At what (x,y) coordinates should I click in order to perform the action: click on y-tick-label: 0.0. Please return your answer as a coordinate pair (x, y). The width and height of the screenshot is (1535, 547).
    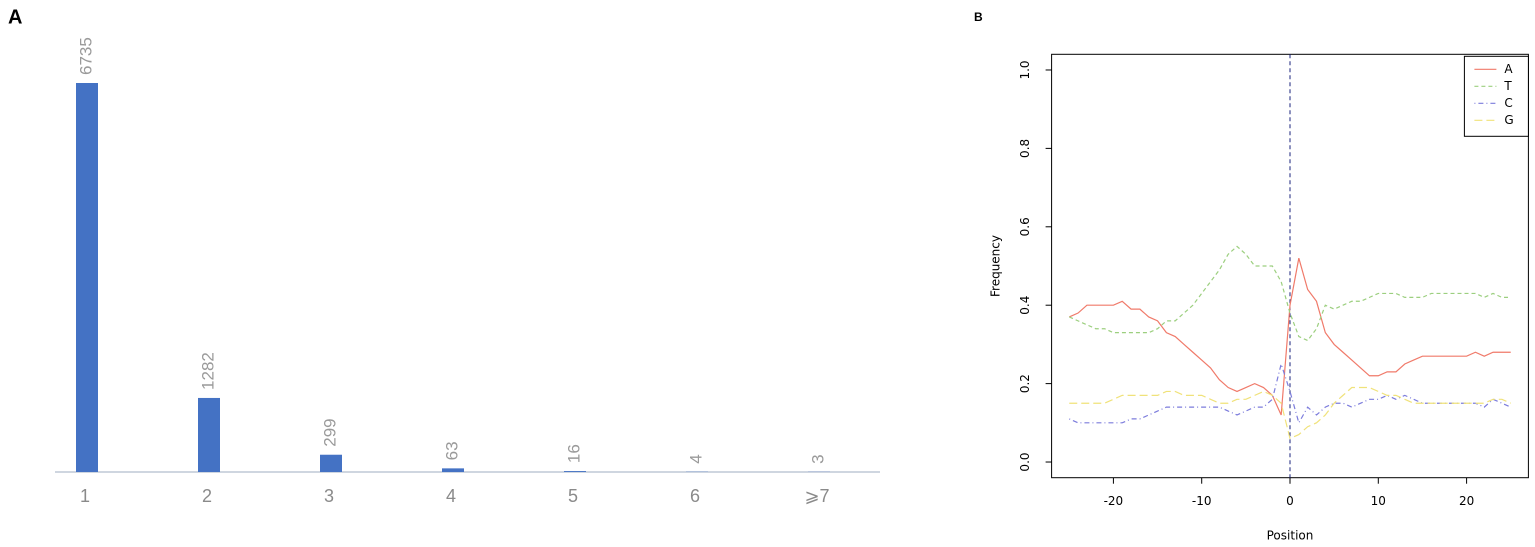
    Looking at the image, I should click on (1025, 461).